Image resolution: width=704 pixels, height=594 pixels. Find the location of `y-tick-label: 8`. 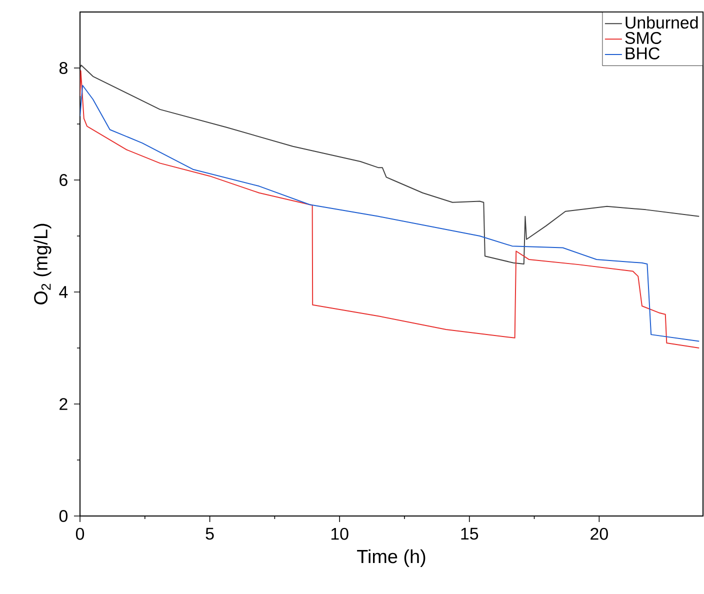

y-tick-label: 8 is located at coordinates (63, 68).